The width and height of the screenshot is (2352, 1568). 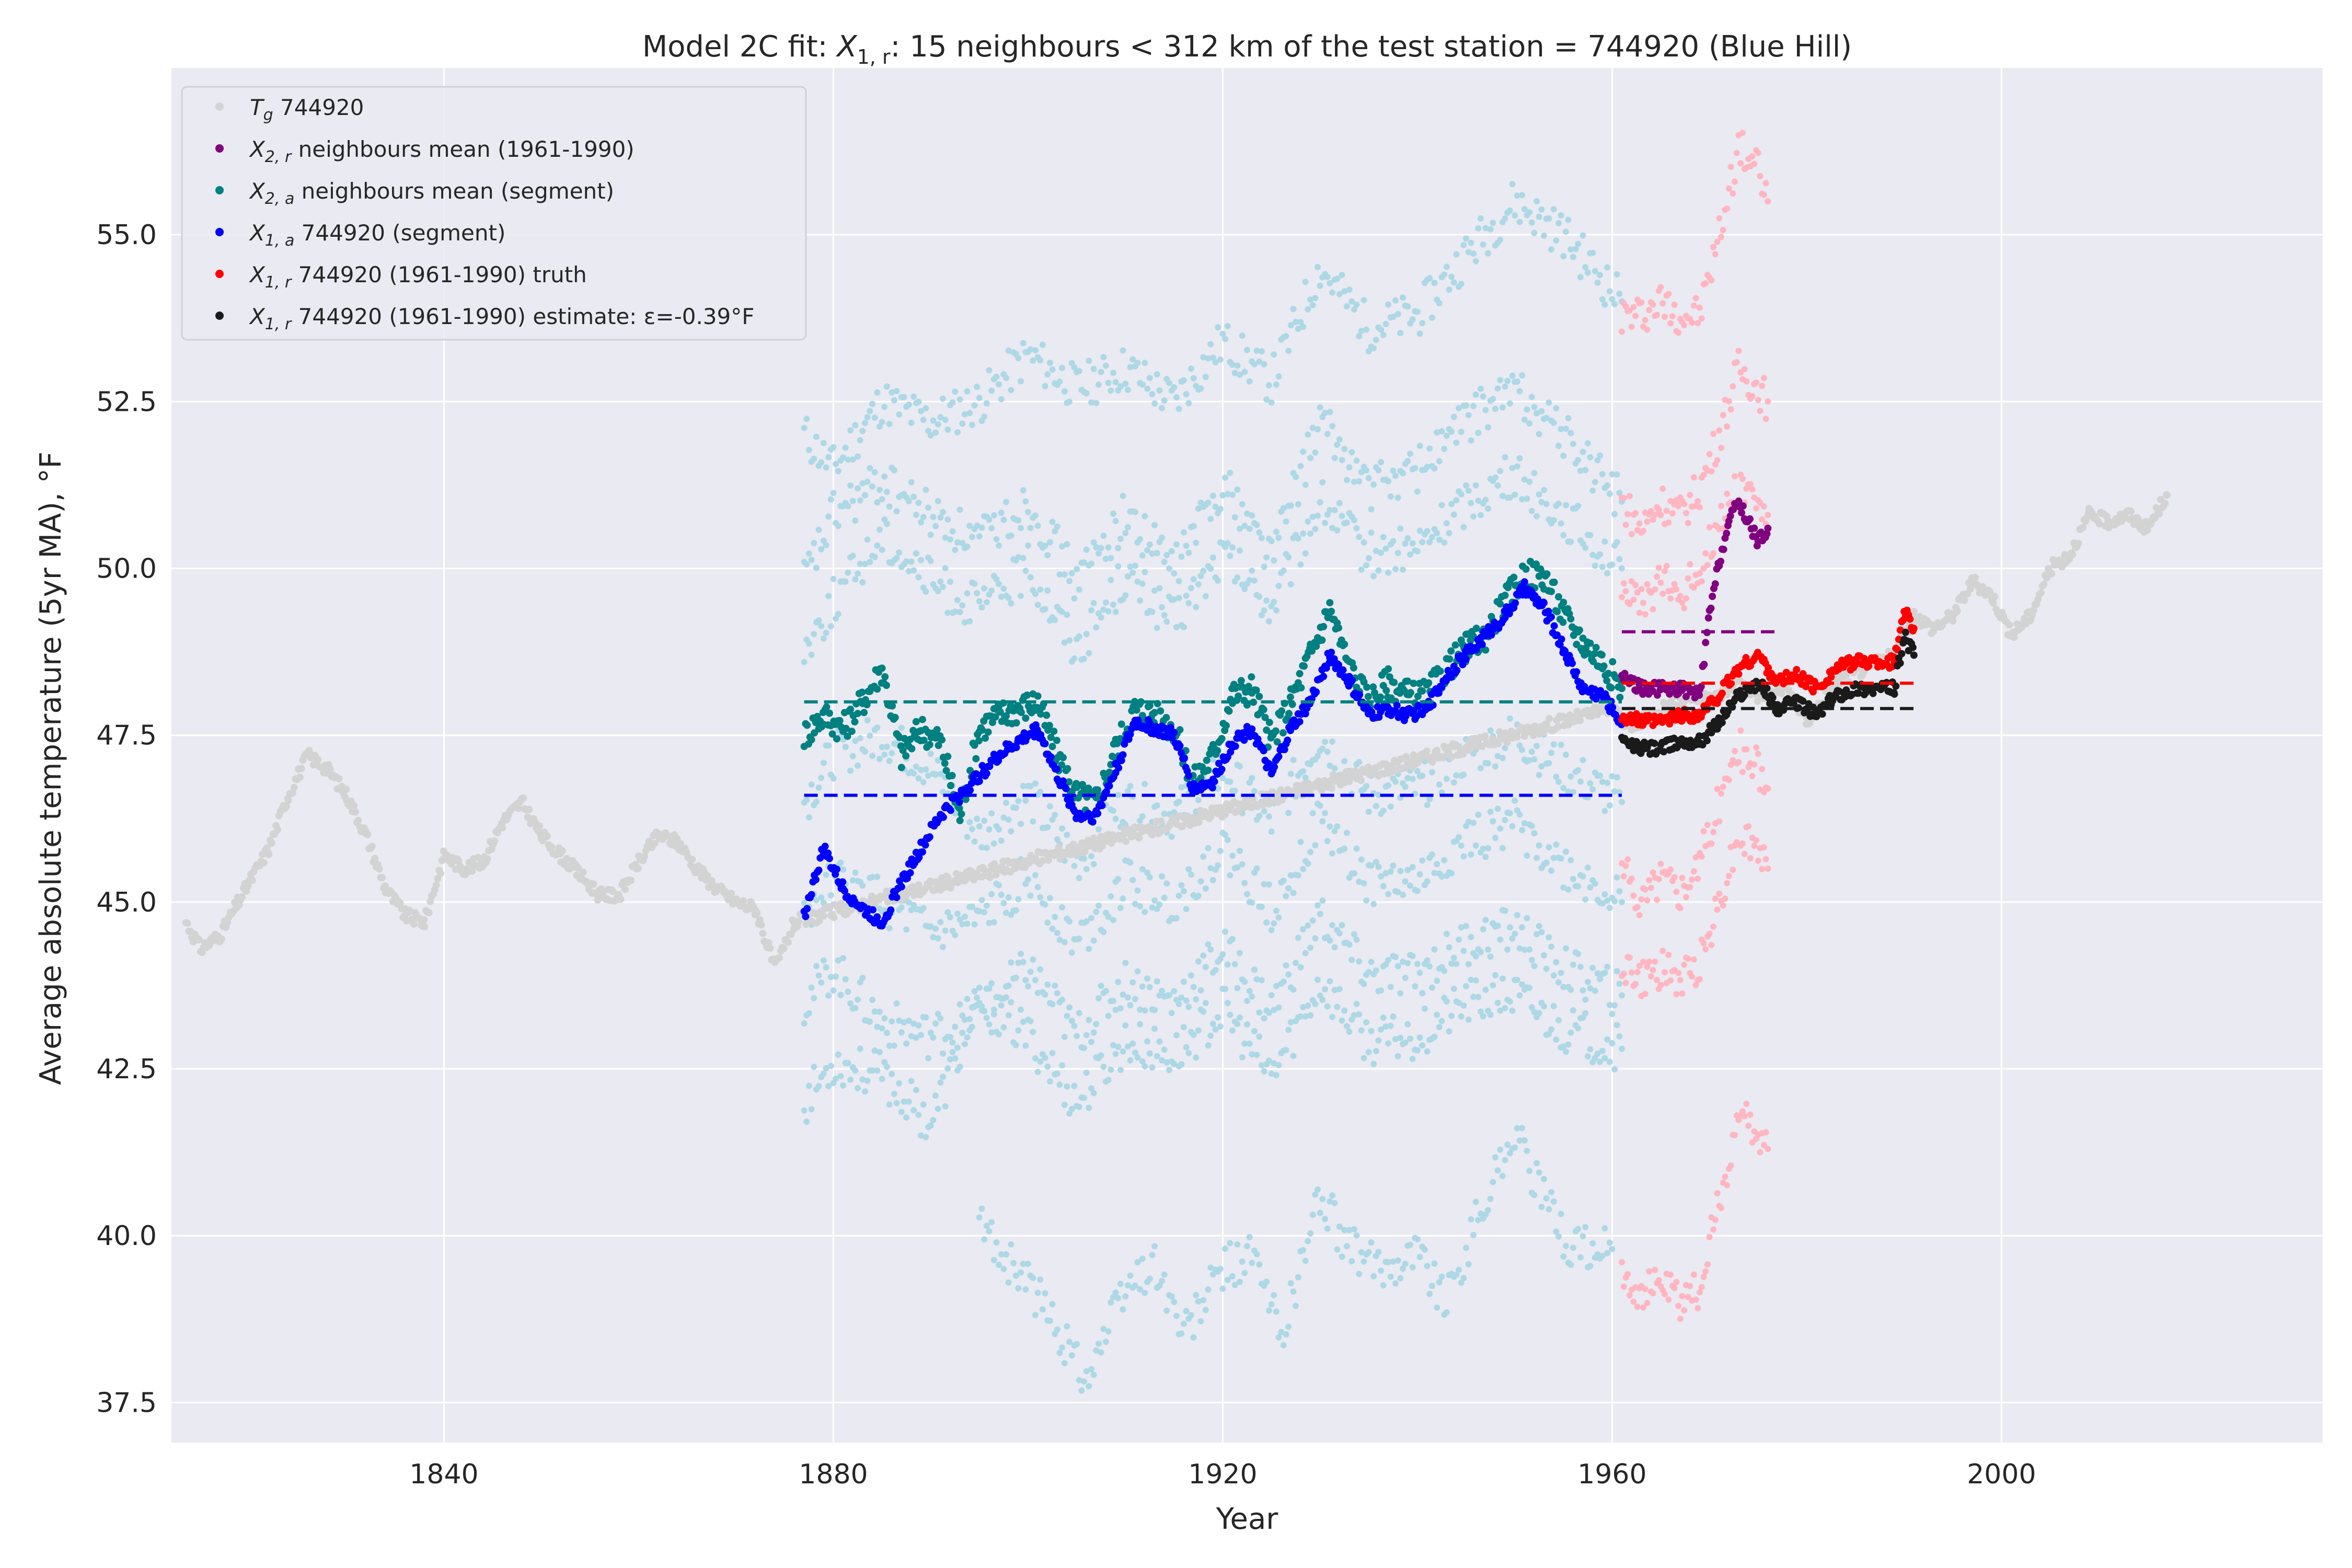 I want to click on y-tick-label: 55.0, so click(x=126, y=235).